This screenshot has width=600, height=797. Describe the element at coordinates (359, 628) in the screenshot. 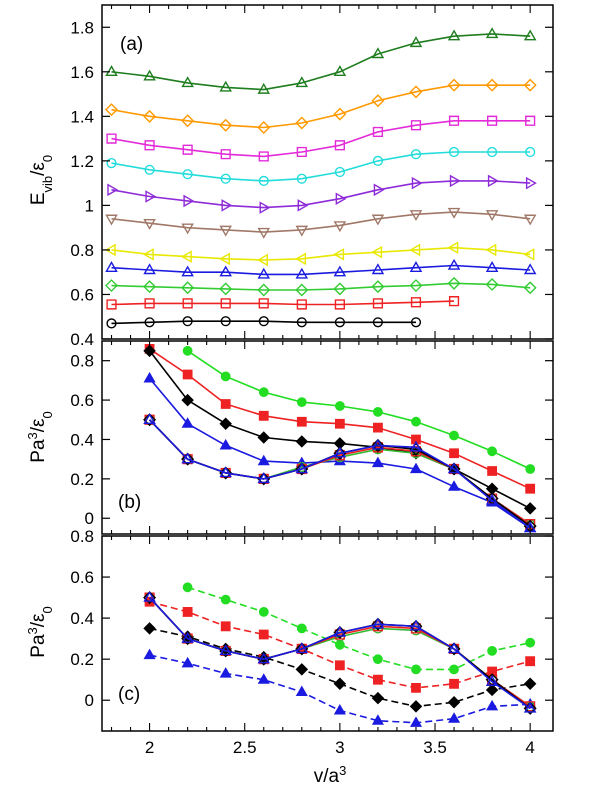

I see `panel-c-series-0-line` at that location.